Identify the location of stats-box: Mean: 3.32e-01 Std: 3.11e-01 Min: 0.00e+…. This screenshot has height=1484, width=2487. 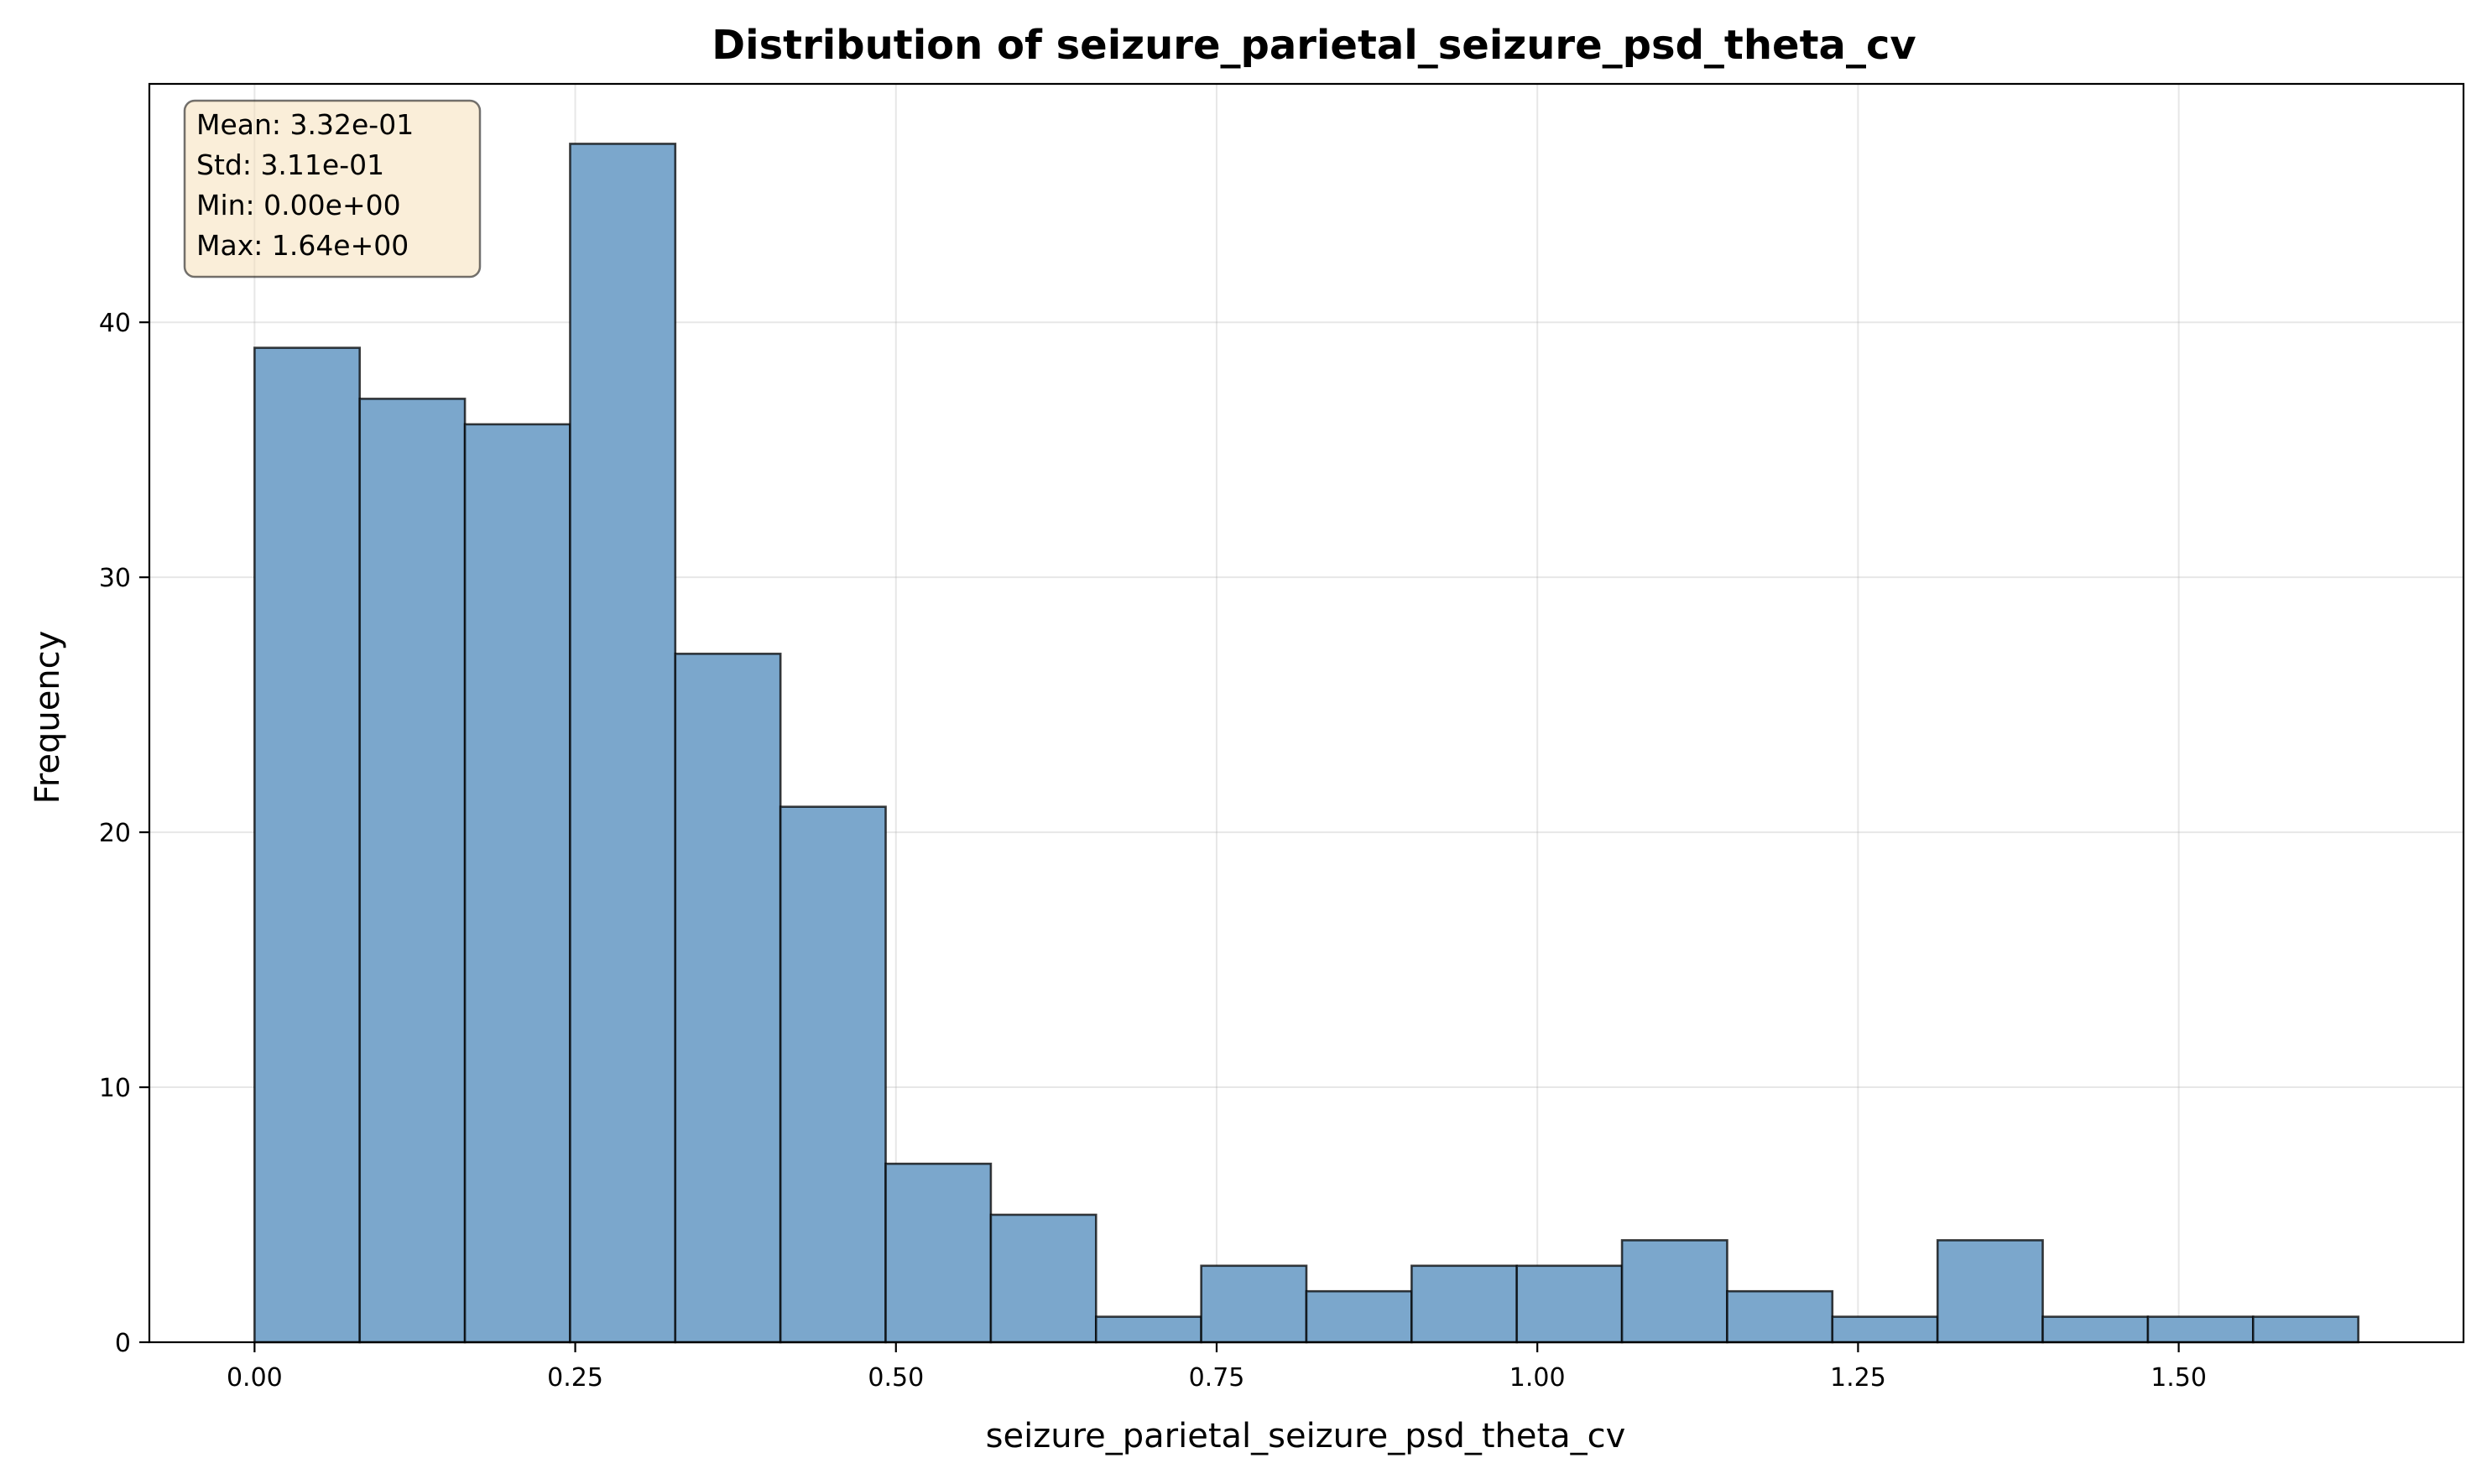
(332, 189).